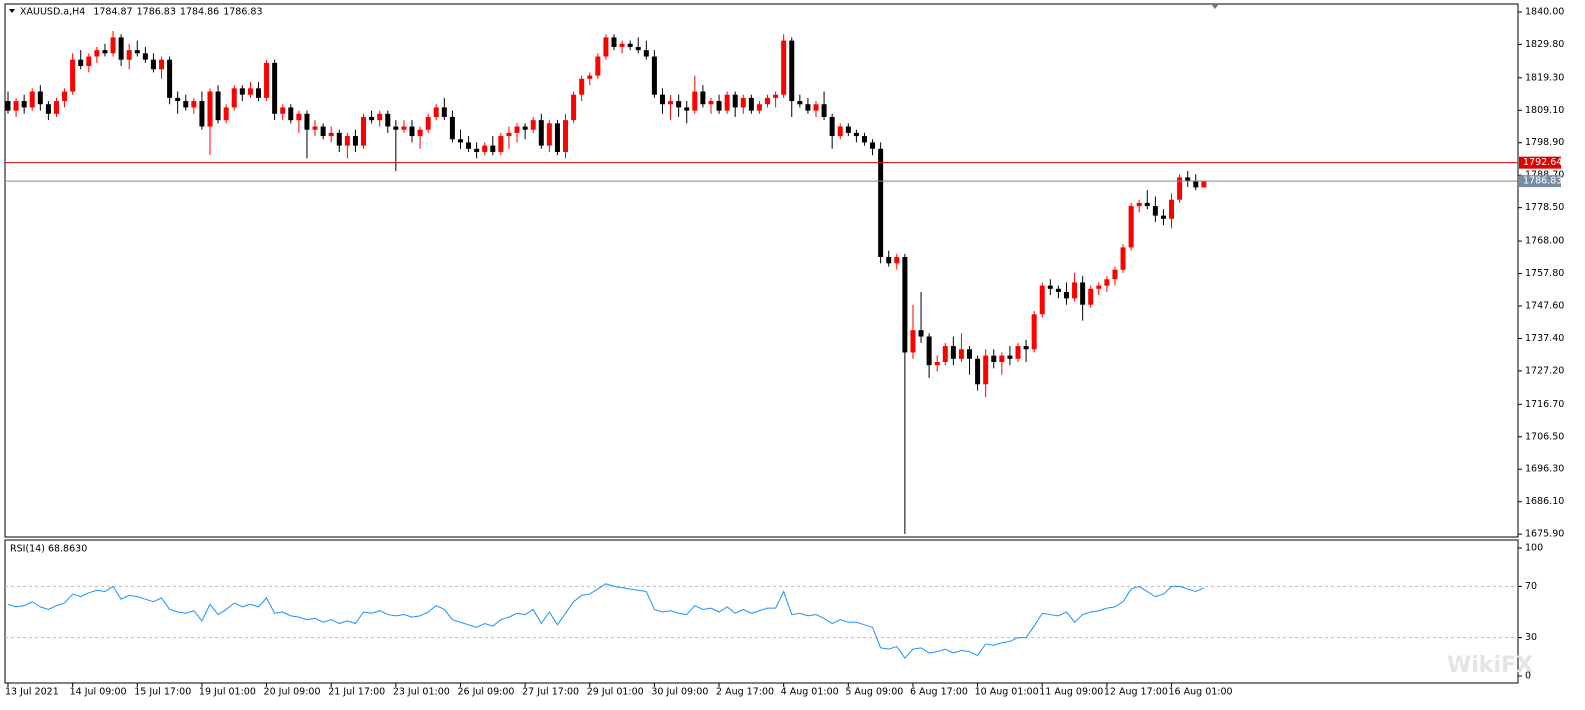  Describe the element at coordinates (1544, 273) in the screenshot. I see `y-tick-label: 1757.80` at that location.